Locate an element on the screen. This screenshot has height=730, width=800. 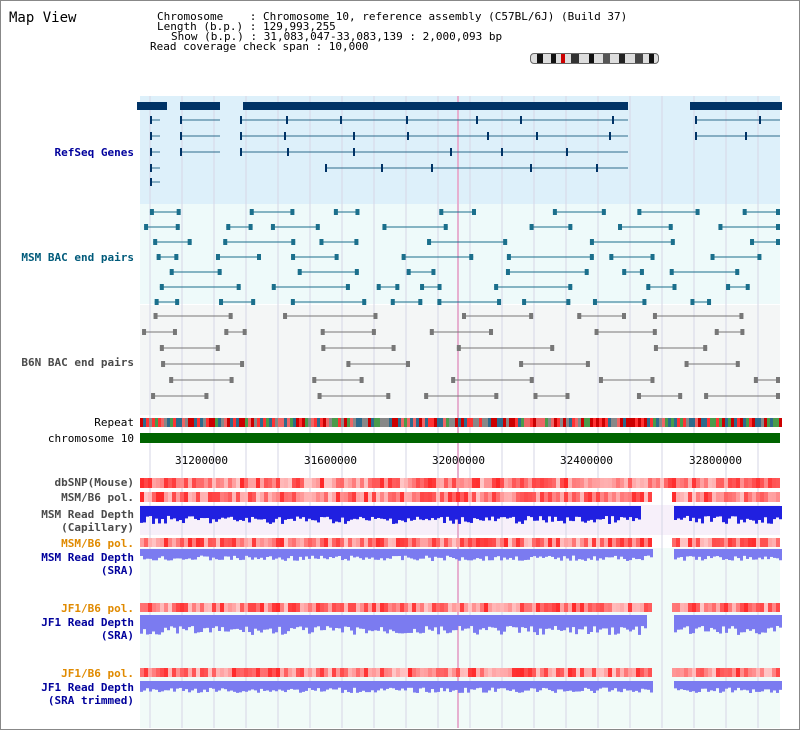
track-label-jf1-depth-sra: JF1 Read Depth is located at coordinates (87, 622).